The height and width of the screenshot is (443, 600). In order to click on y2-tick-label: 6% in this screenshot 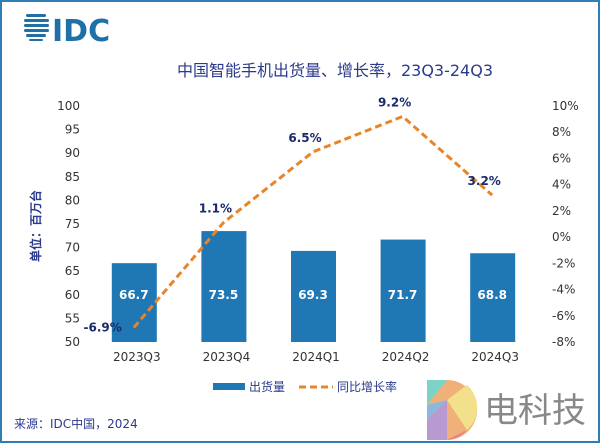, I will do `click(561, 158)`.